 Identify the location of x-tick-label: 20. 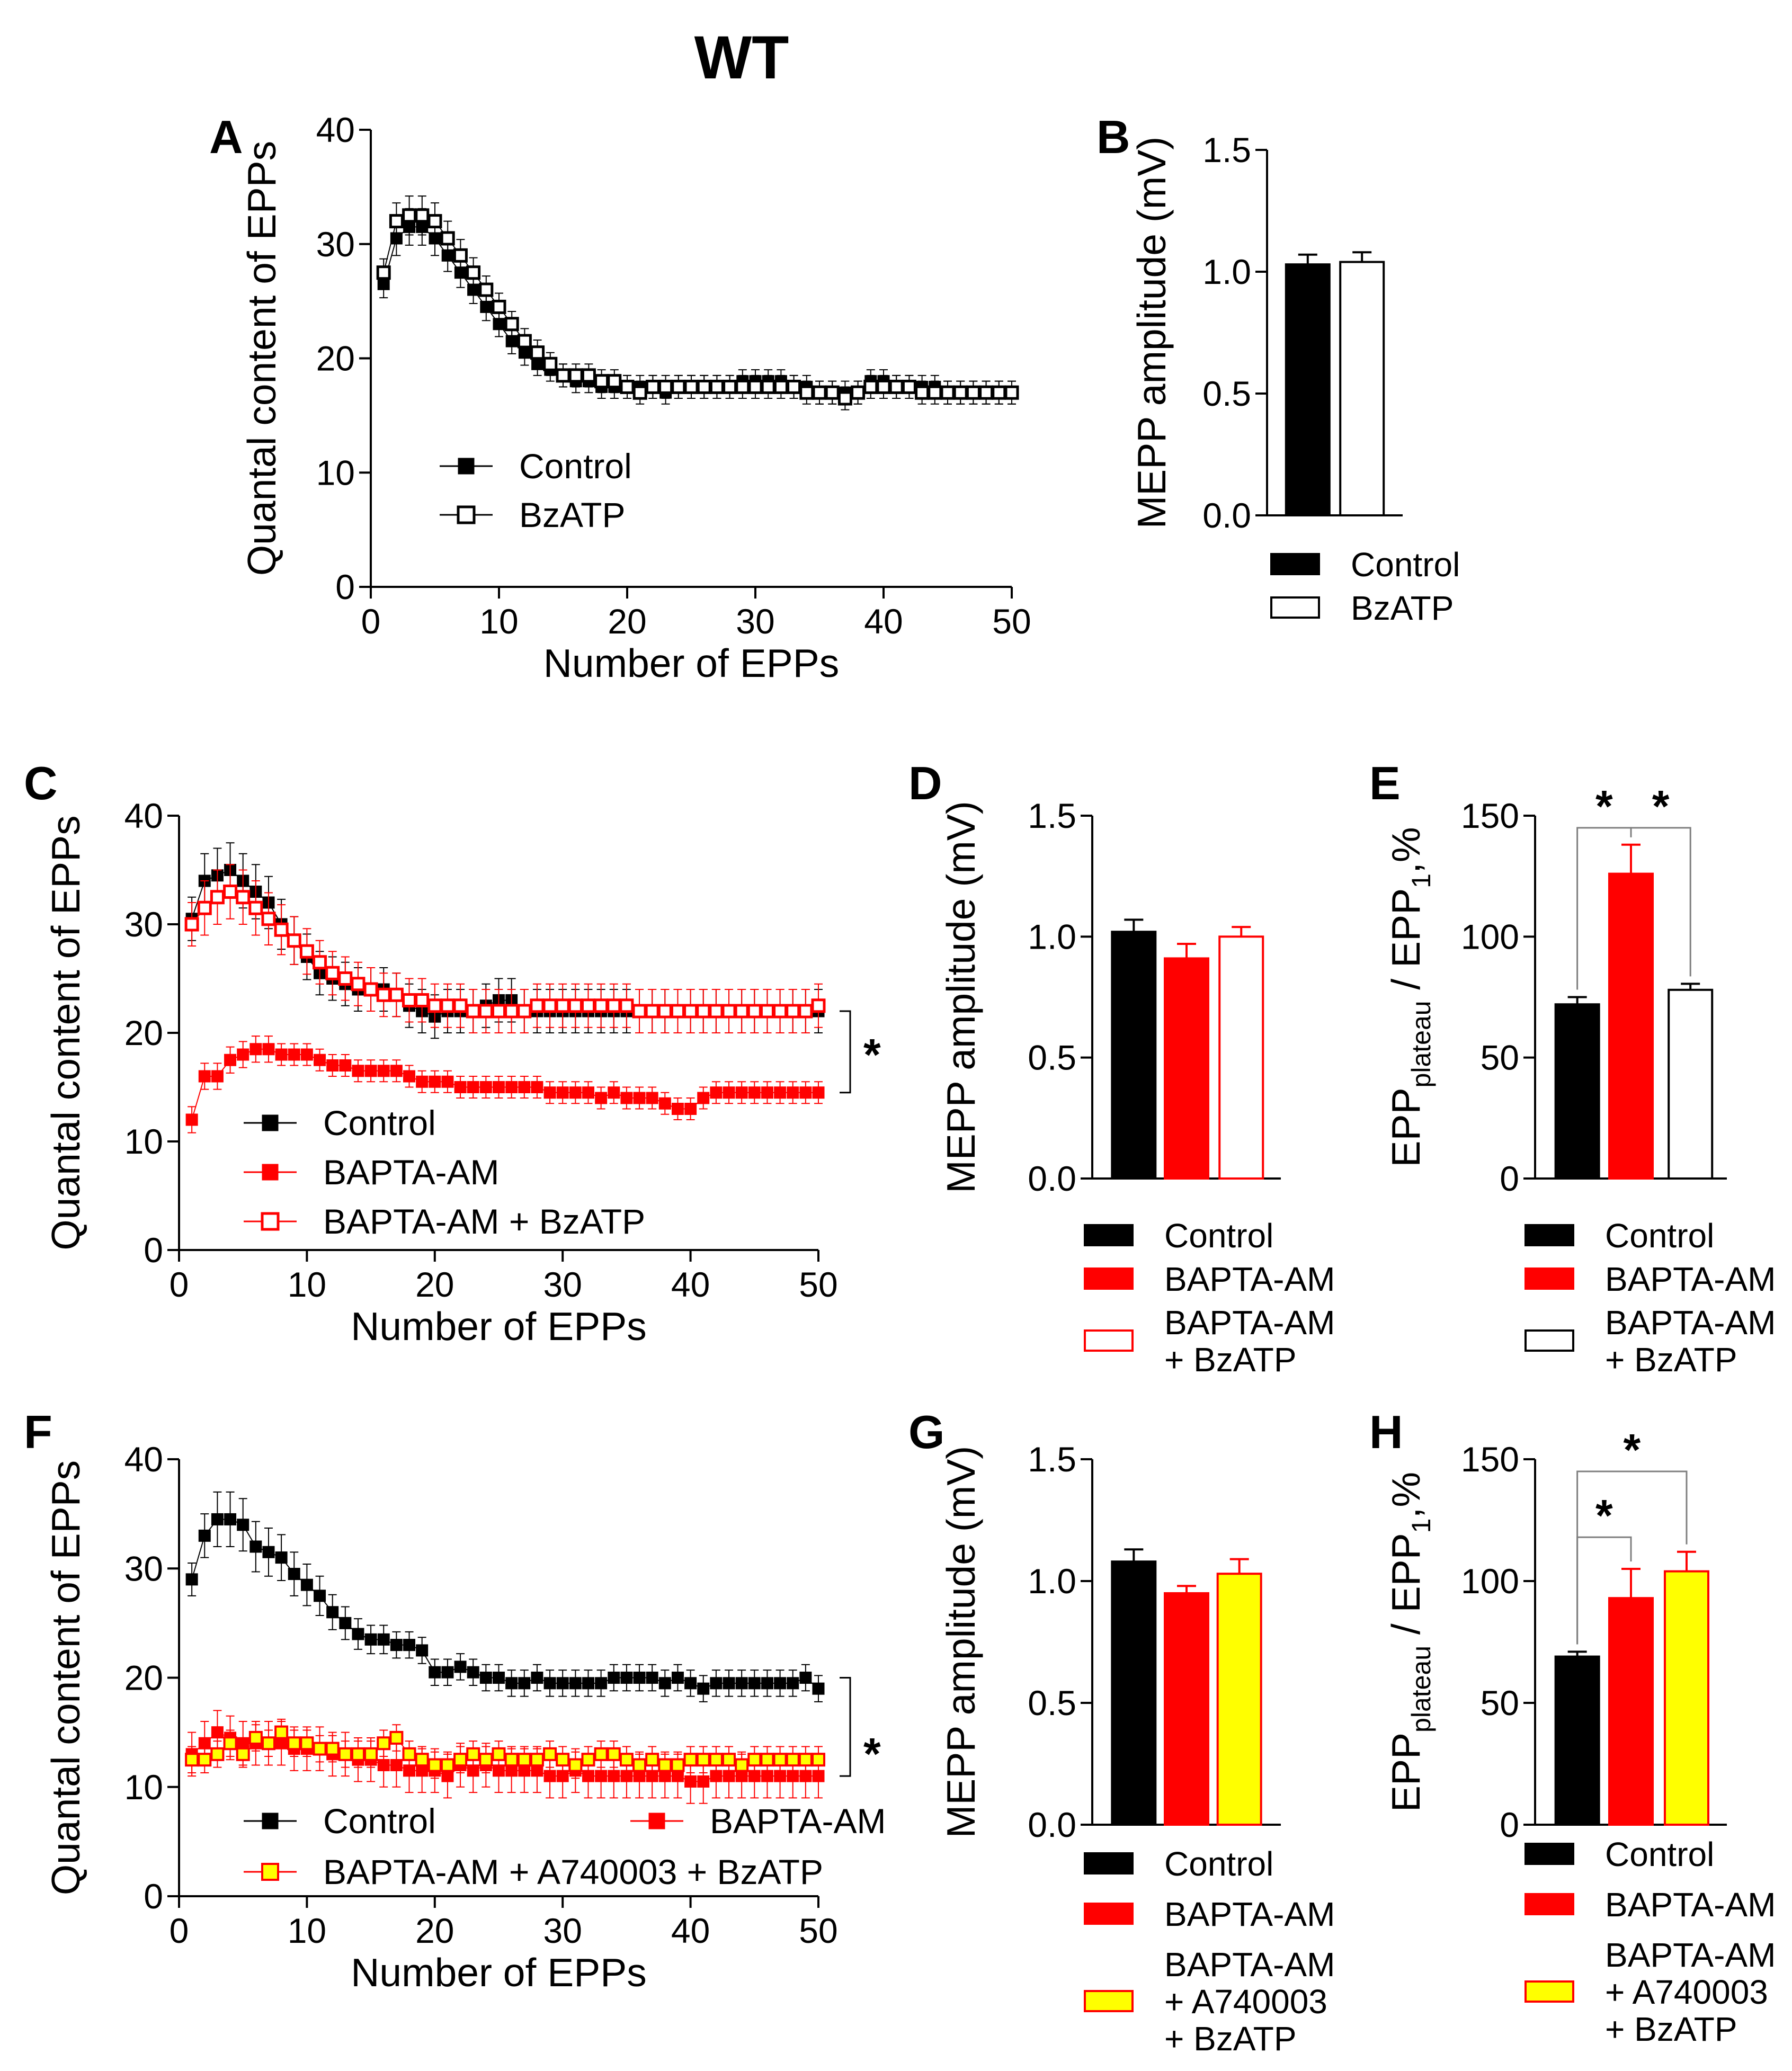
(434, 1284).